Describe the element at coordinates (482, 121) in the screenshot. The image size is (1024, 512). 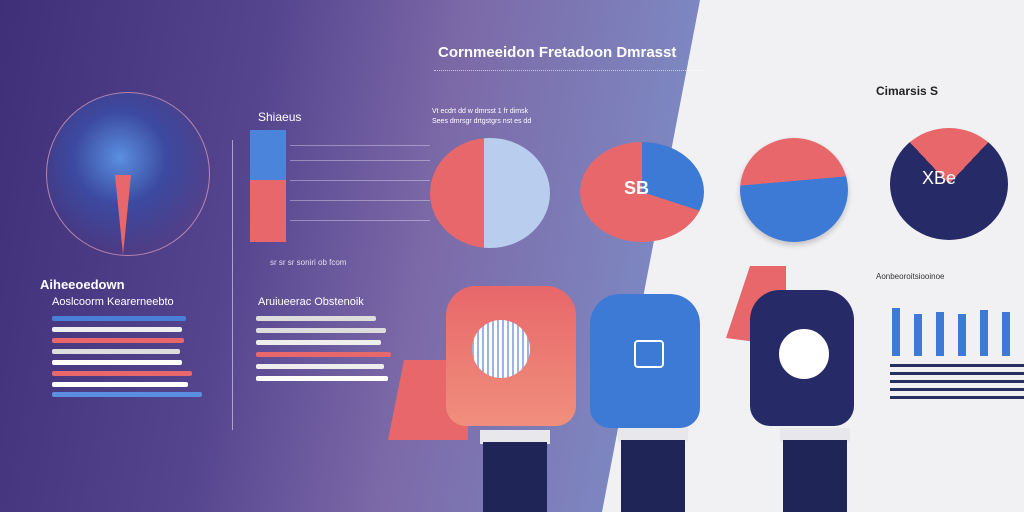
I see `header-subtitle: Sees dmrsgr drtgstgrs nst es dd` at that location.